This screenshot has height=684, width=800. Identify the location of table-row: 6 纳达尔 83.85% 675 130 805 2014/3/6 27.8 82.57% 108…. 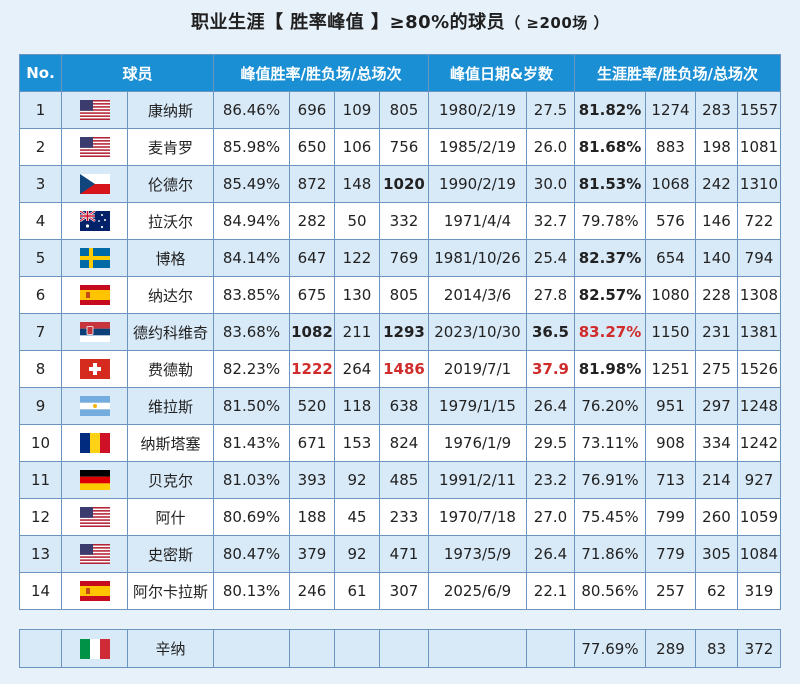
(400, 295).